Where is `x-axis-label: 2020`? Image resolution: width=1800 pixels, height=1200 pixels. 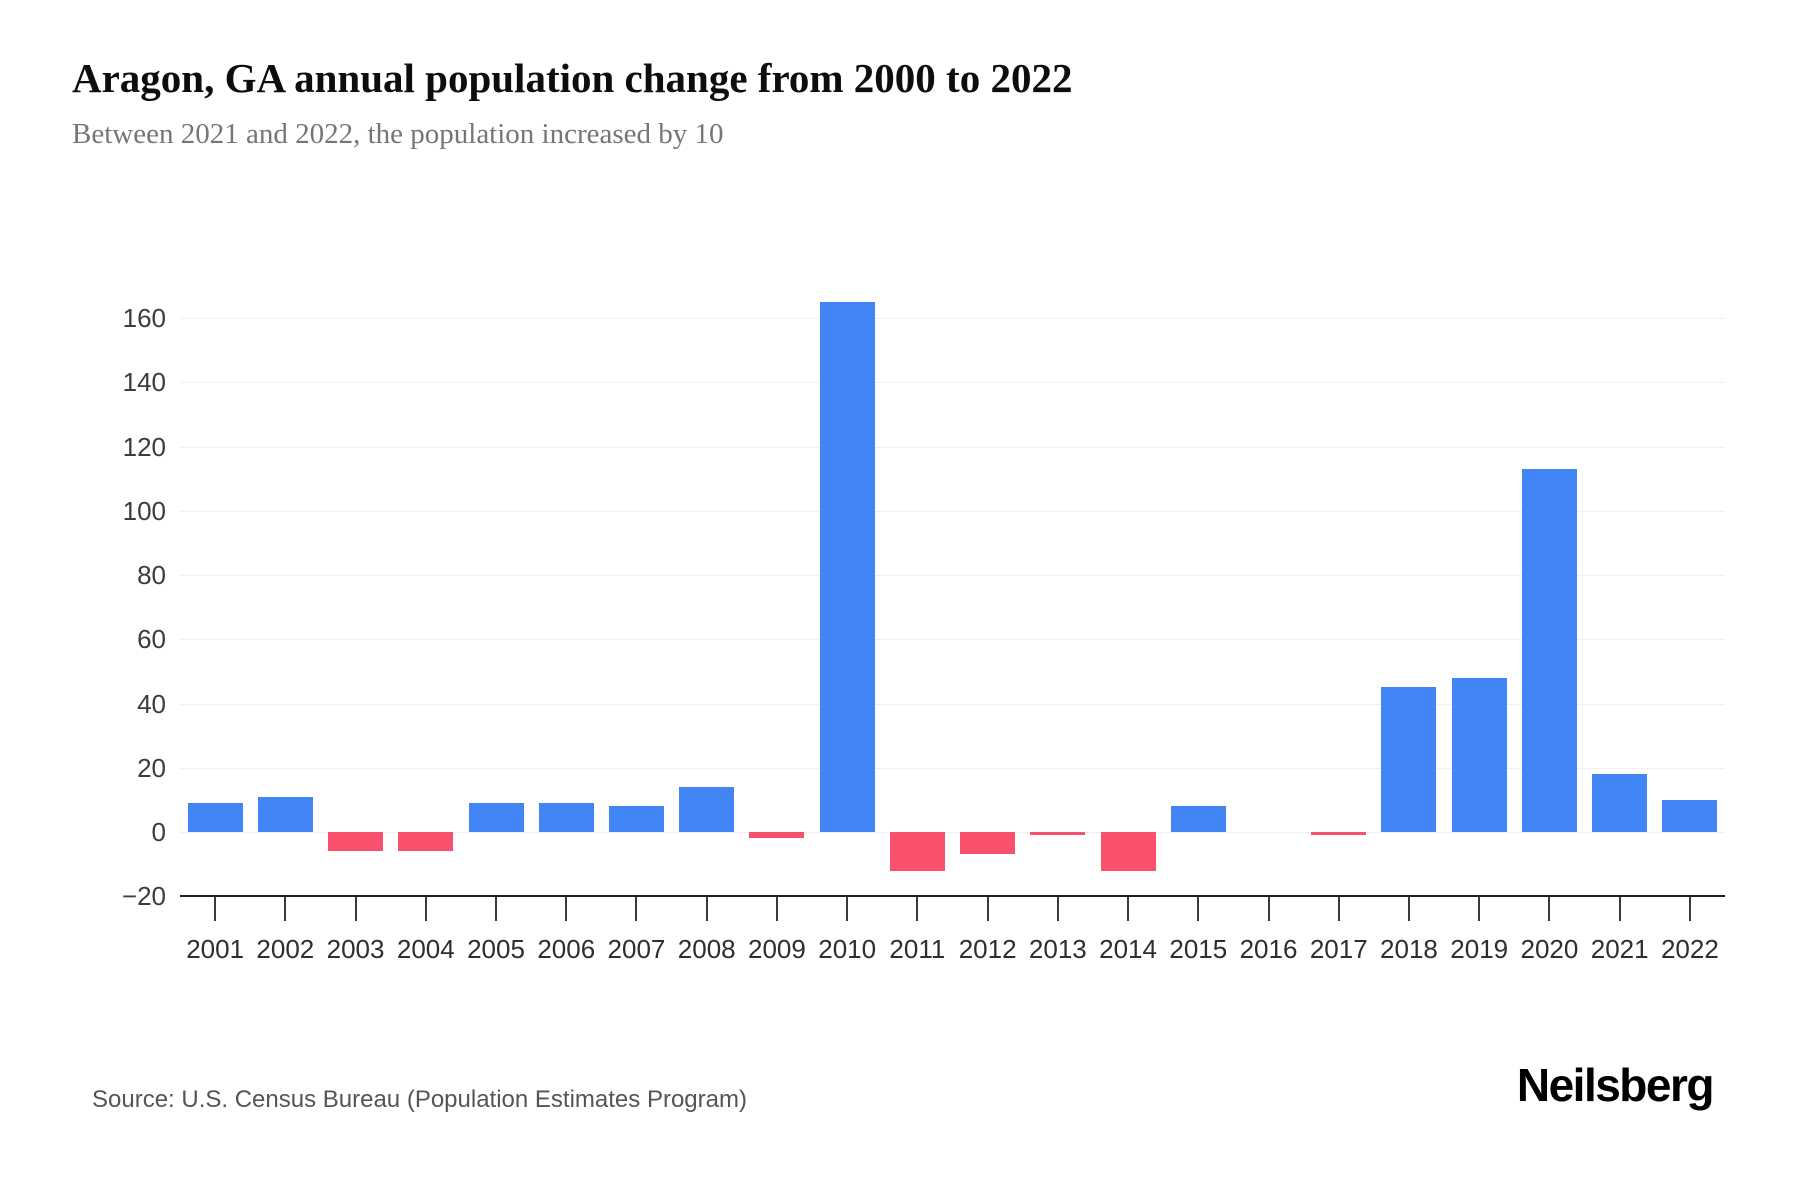 x-axis-label: 2020 is located at coordinates (1549, 949).